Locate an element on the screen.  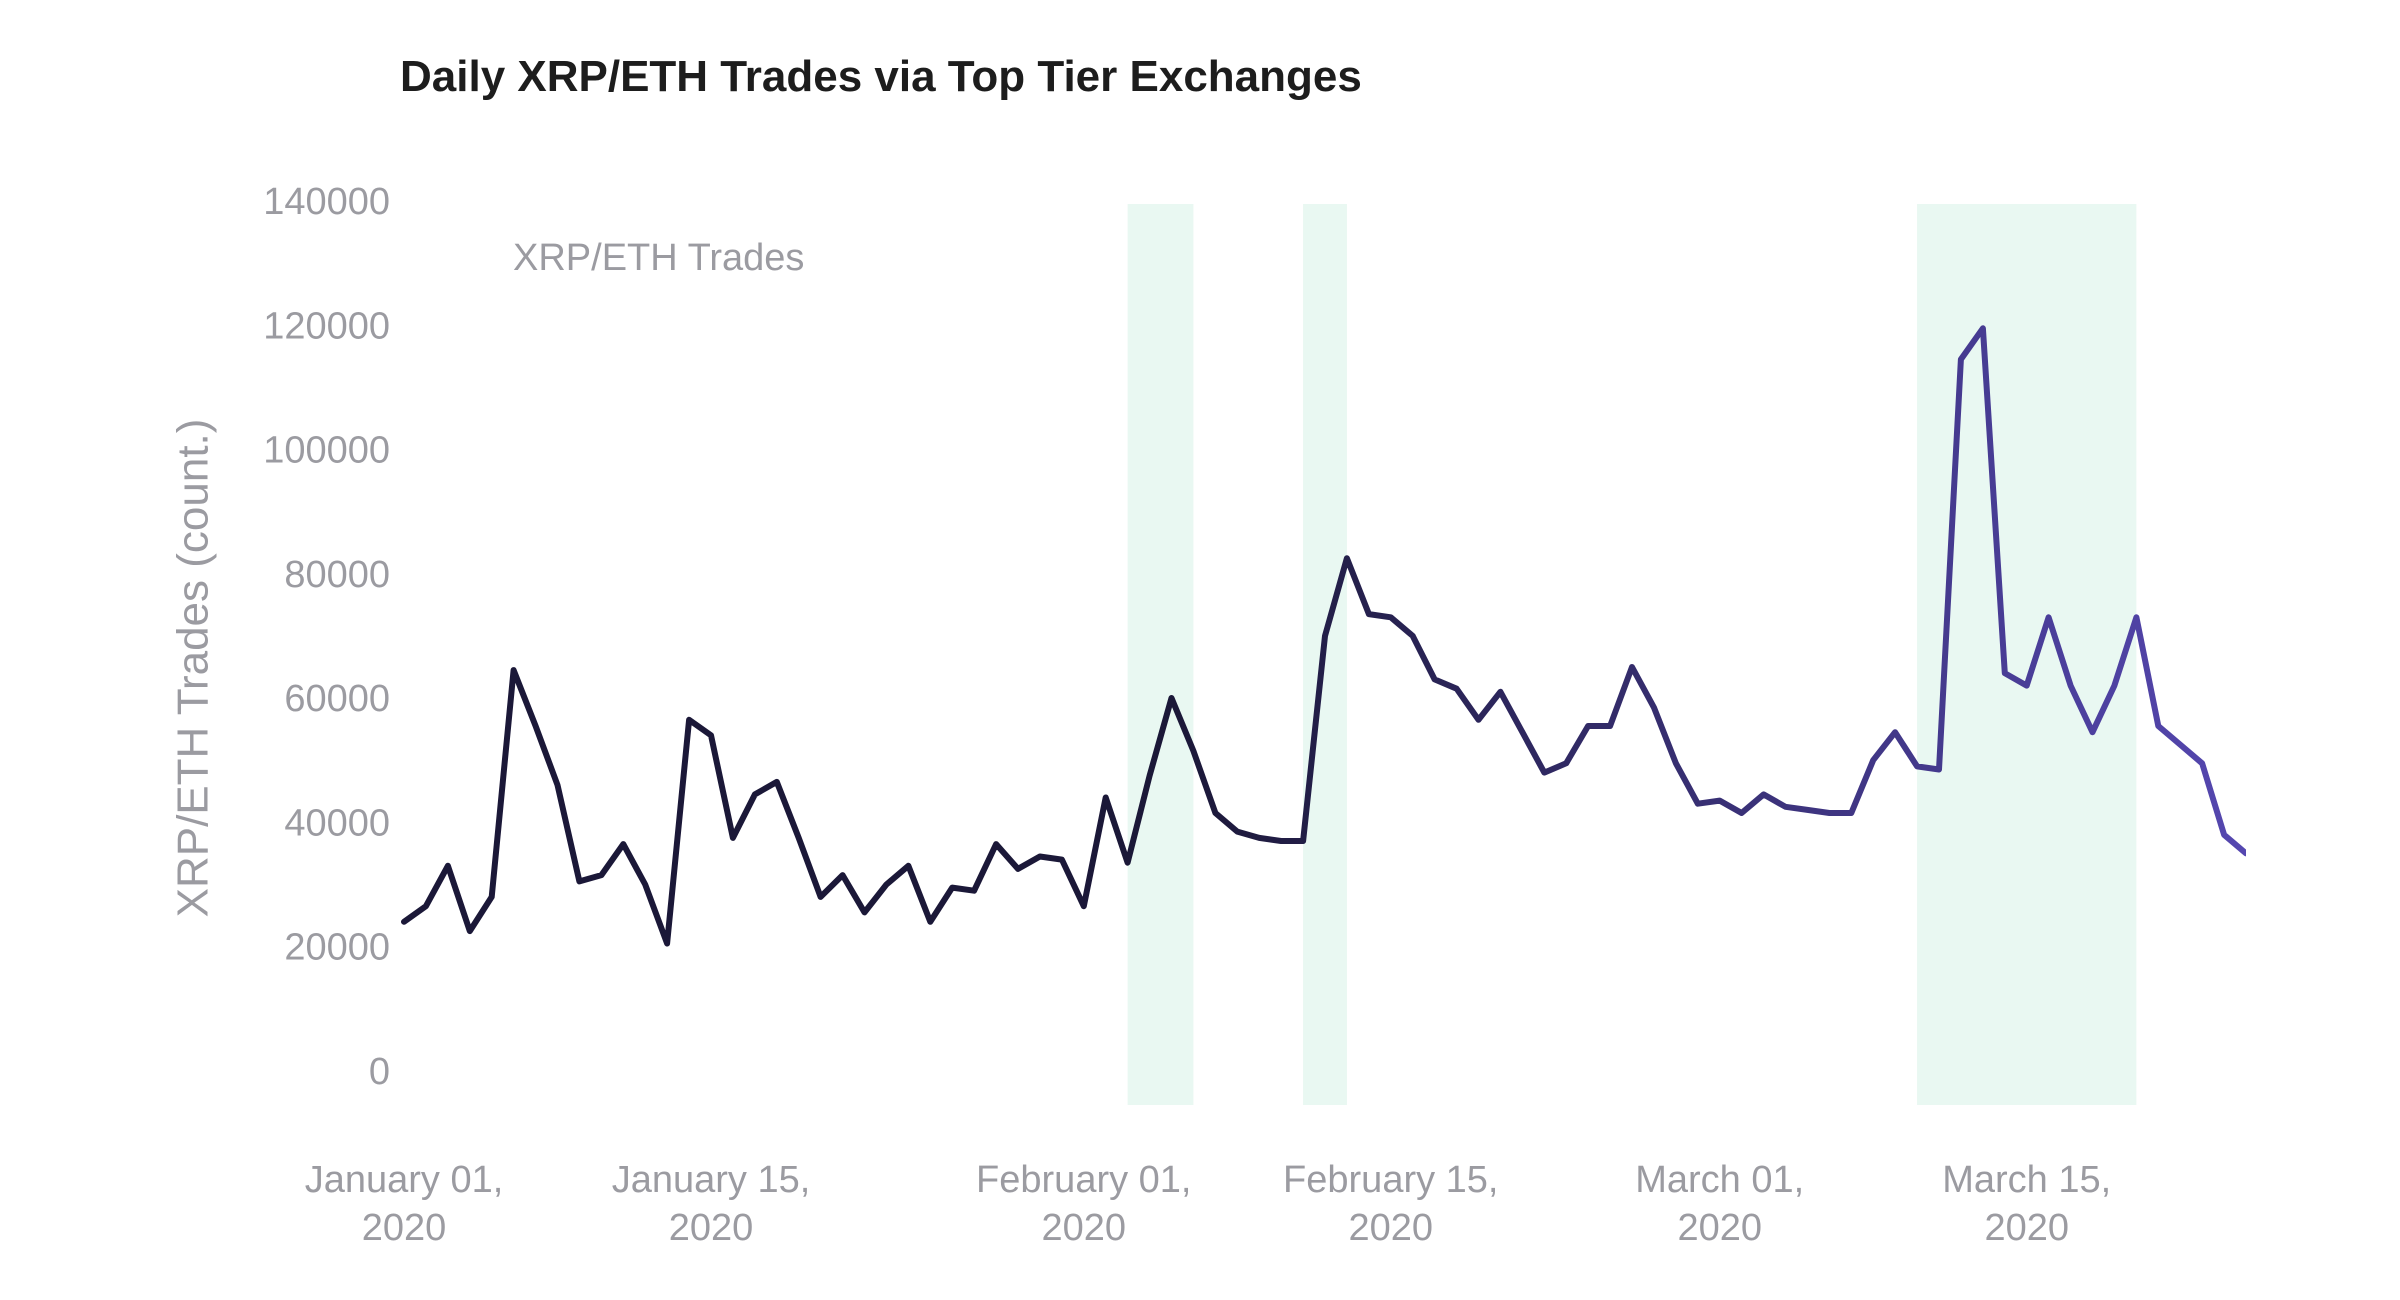
x-tick-label: February 01, 2020 is located at coordinates (1083, 1204).